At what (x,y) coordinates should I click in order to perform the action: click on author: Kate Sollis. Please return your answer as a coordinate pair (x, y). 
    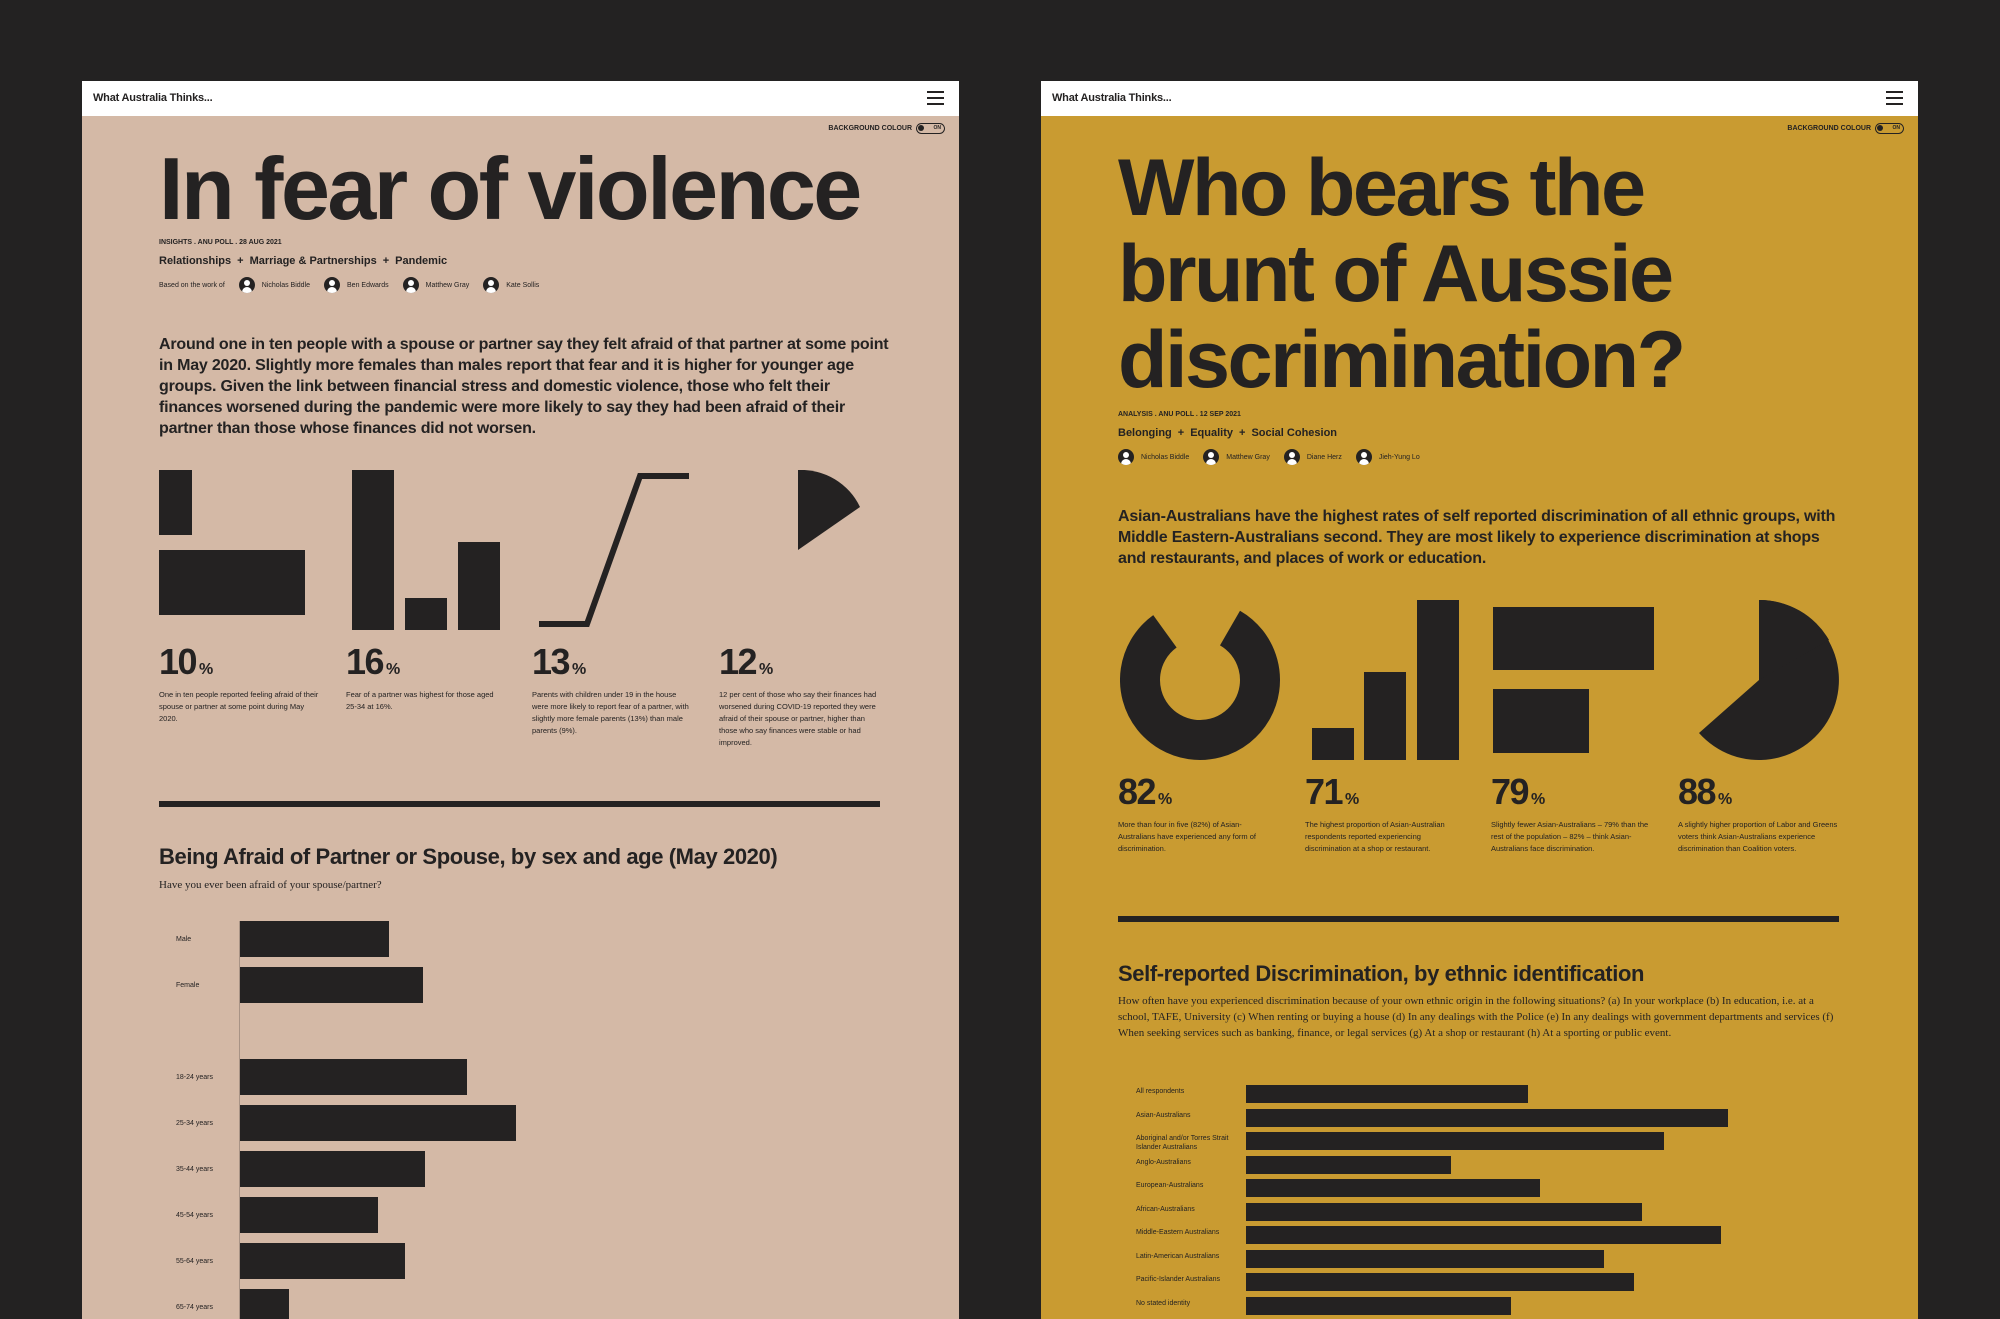
    Looking at the image, I should click on (511, 285).